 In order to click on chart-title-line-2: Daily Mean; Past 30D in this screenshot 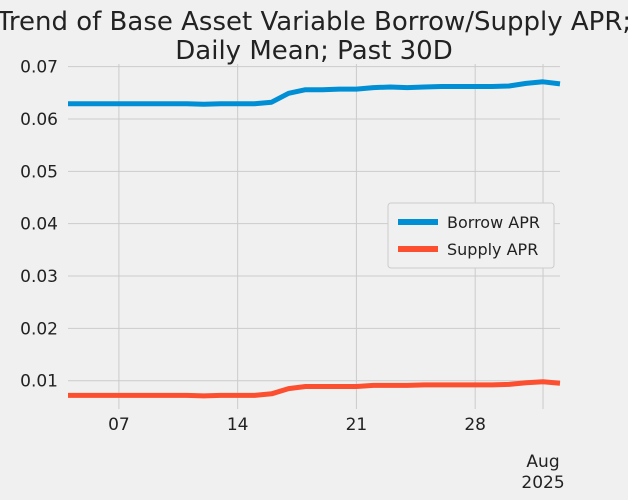, I will do `click(313, 51)`.